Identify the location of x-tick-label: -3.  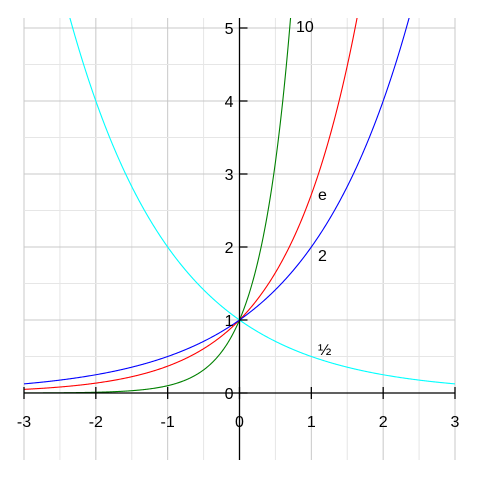
(24, 422).